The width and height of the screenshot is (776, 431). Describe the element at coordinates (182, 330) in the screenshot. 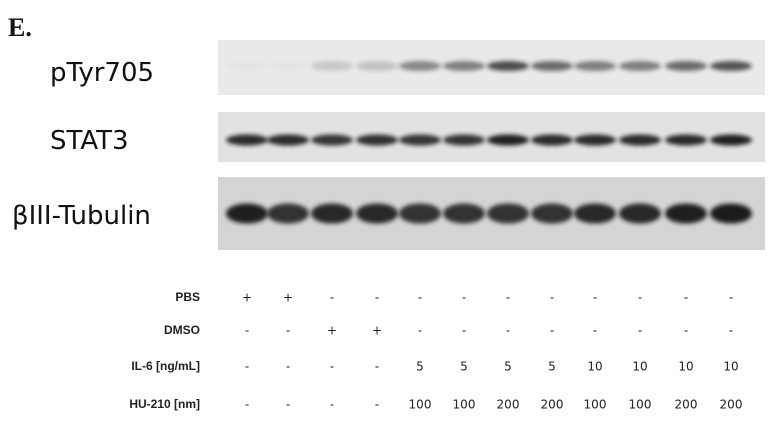

I see `condition-label: DMSO` at that location.